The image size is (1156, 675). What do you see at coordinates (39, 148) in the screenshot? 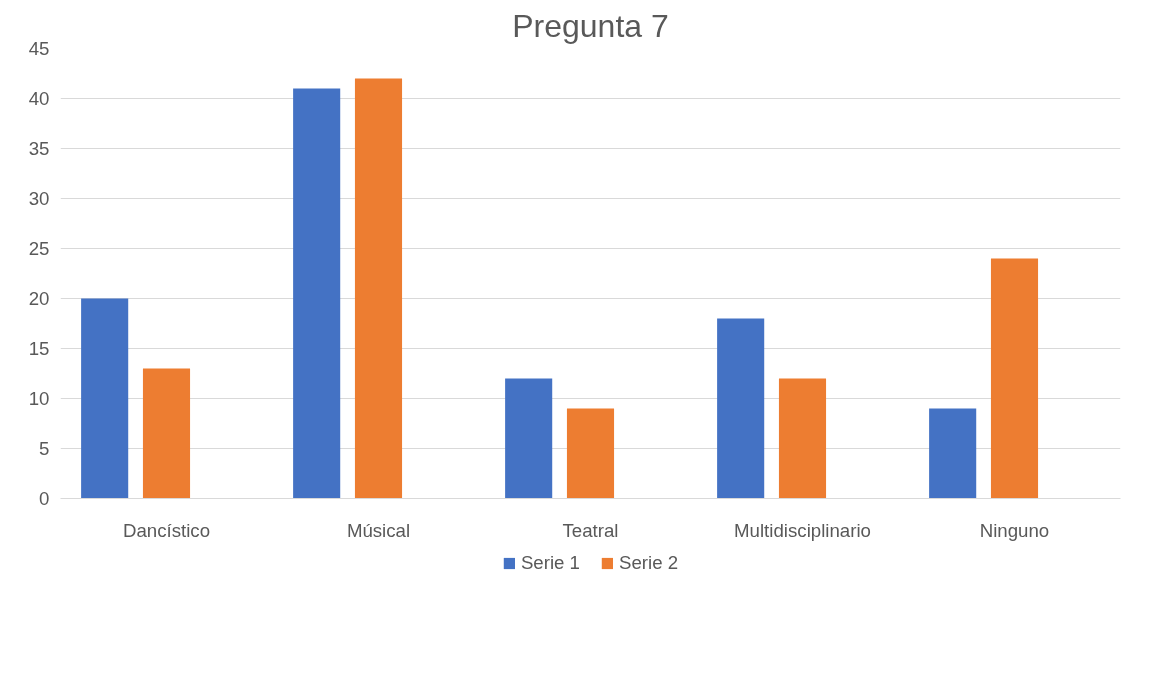
I see `y-tick-label: 35` at bounding box center [39, 148].